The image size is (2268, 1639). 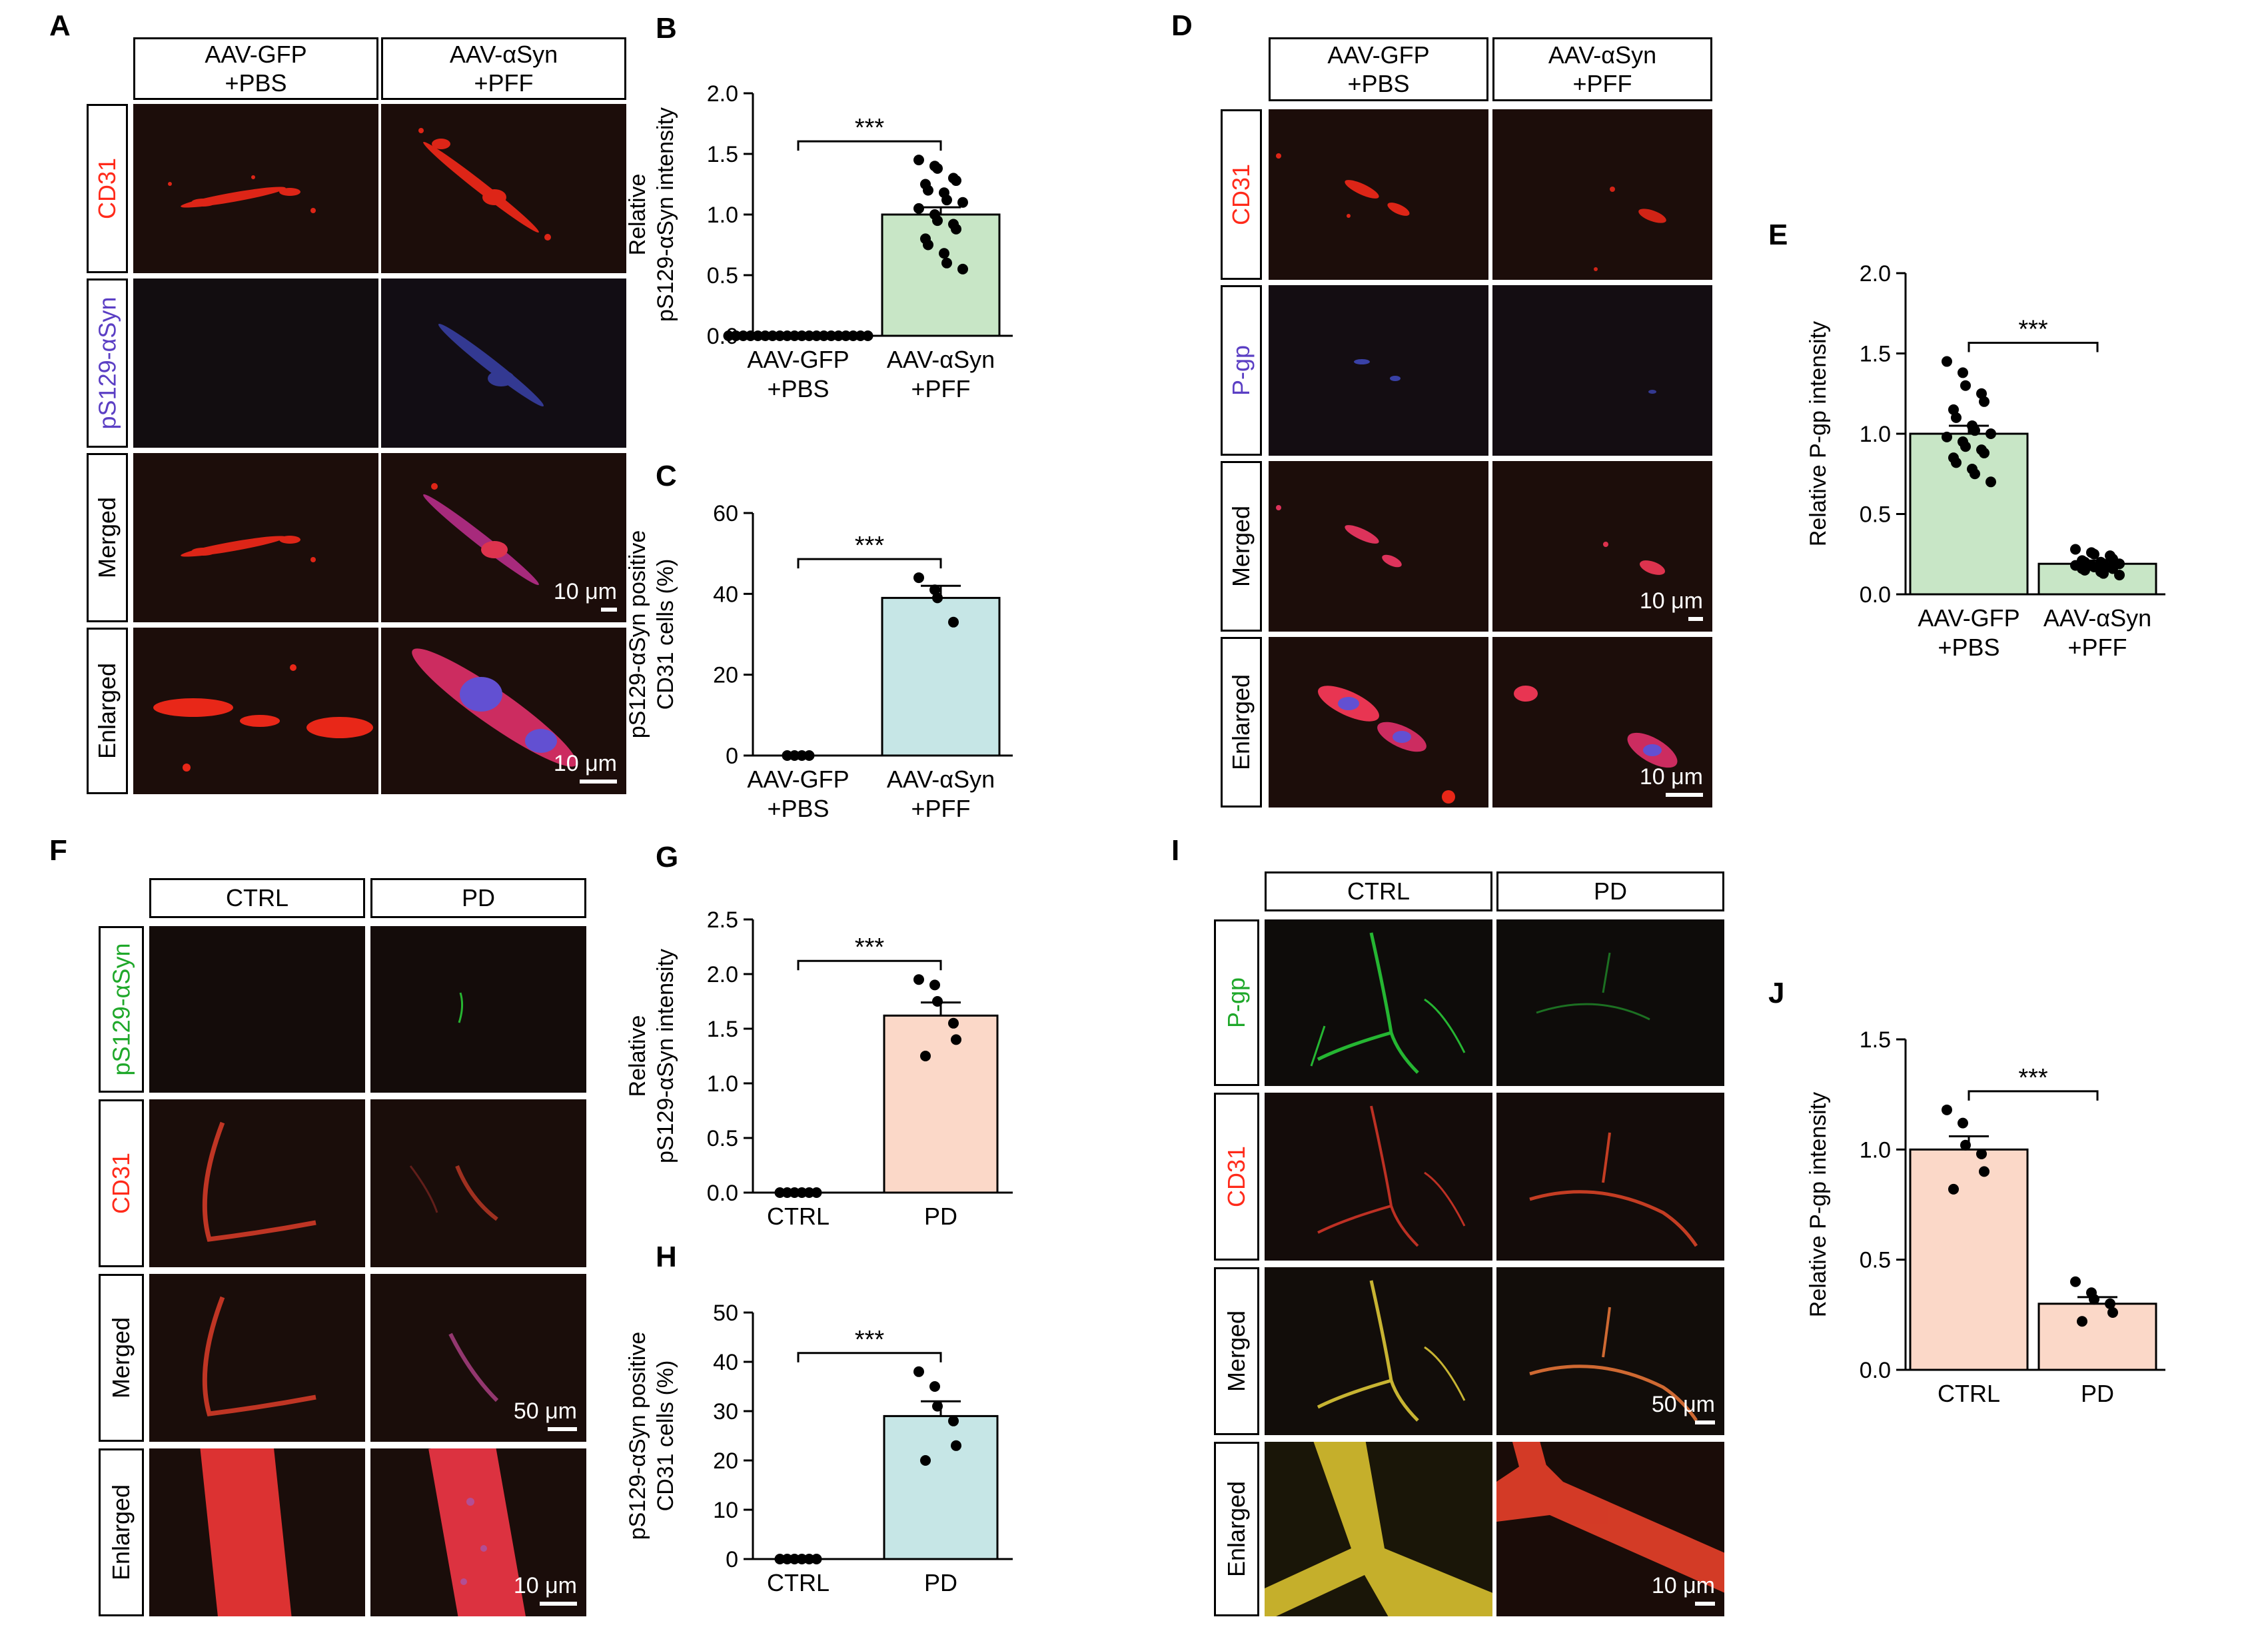 What do you see at coordinates (722, 975) in the screenshot?
I see `y-tick-label: 2.0` at bounding box center [722, 975].